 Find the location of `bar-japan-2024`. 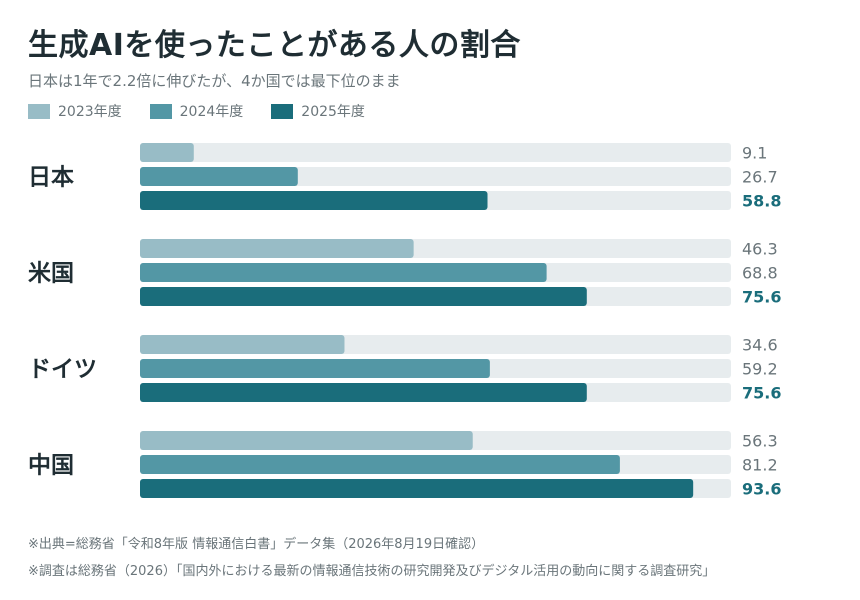

bar-japan-2024 is located at coordinates (219, 176).